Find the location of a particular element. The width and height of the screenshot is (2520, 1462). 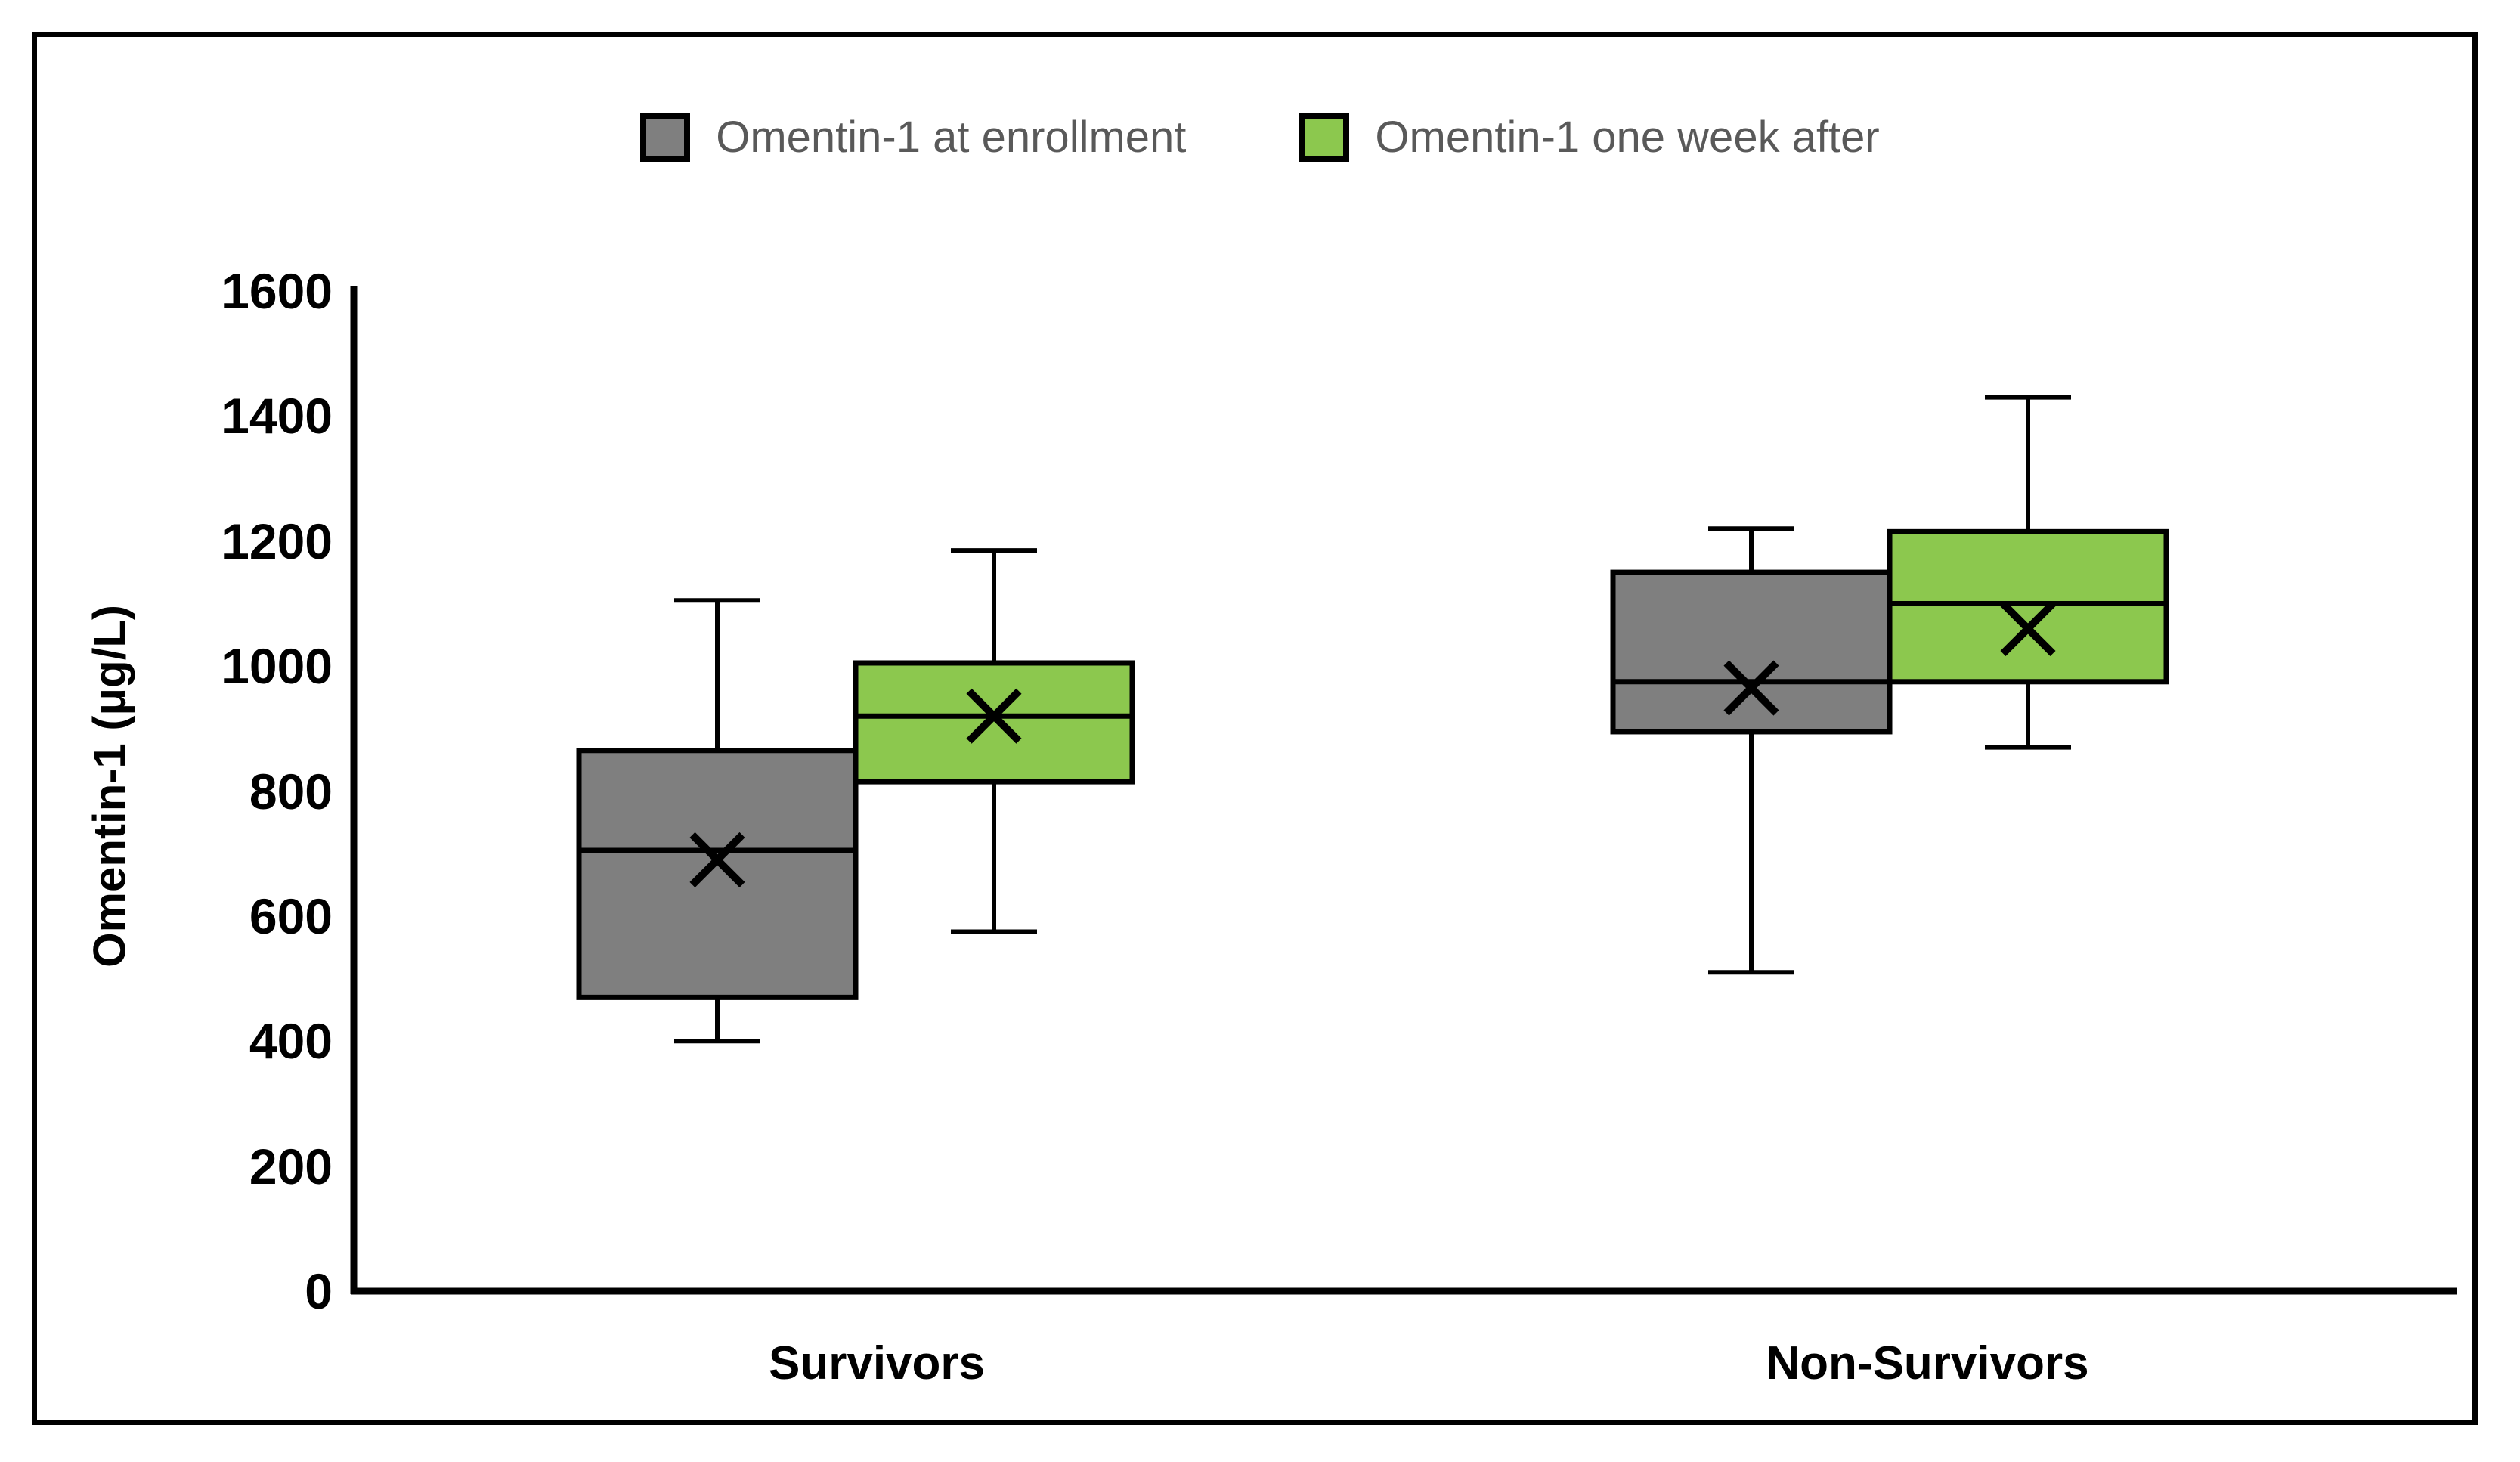

y-tick-label-800: 800 is located at coordinates (291, 791).